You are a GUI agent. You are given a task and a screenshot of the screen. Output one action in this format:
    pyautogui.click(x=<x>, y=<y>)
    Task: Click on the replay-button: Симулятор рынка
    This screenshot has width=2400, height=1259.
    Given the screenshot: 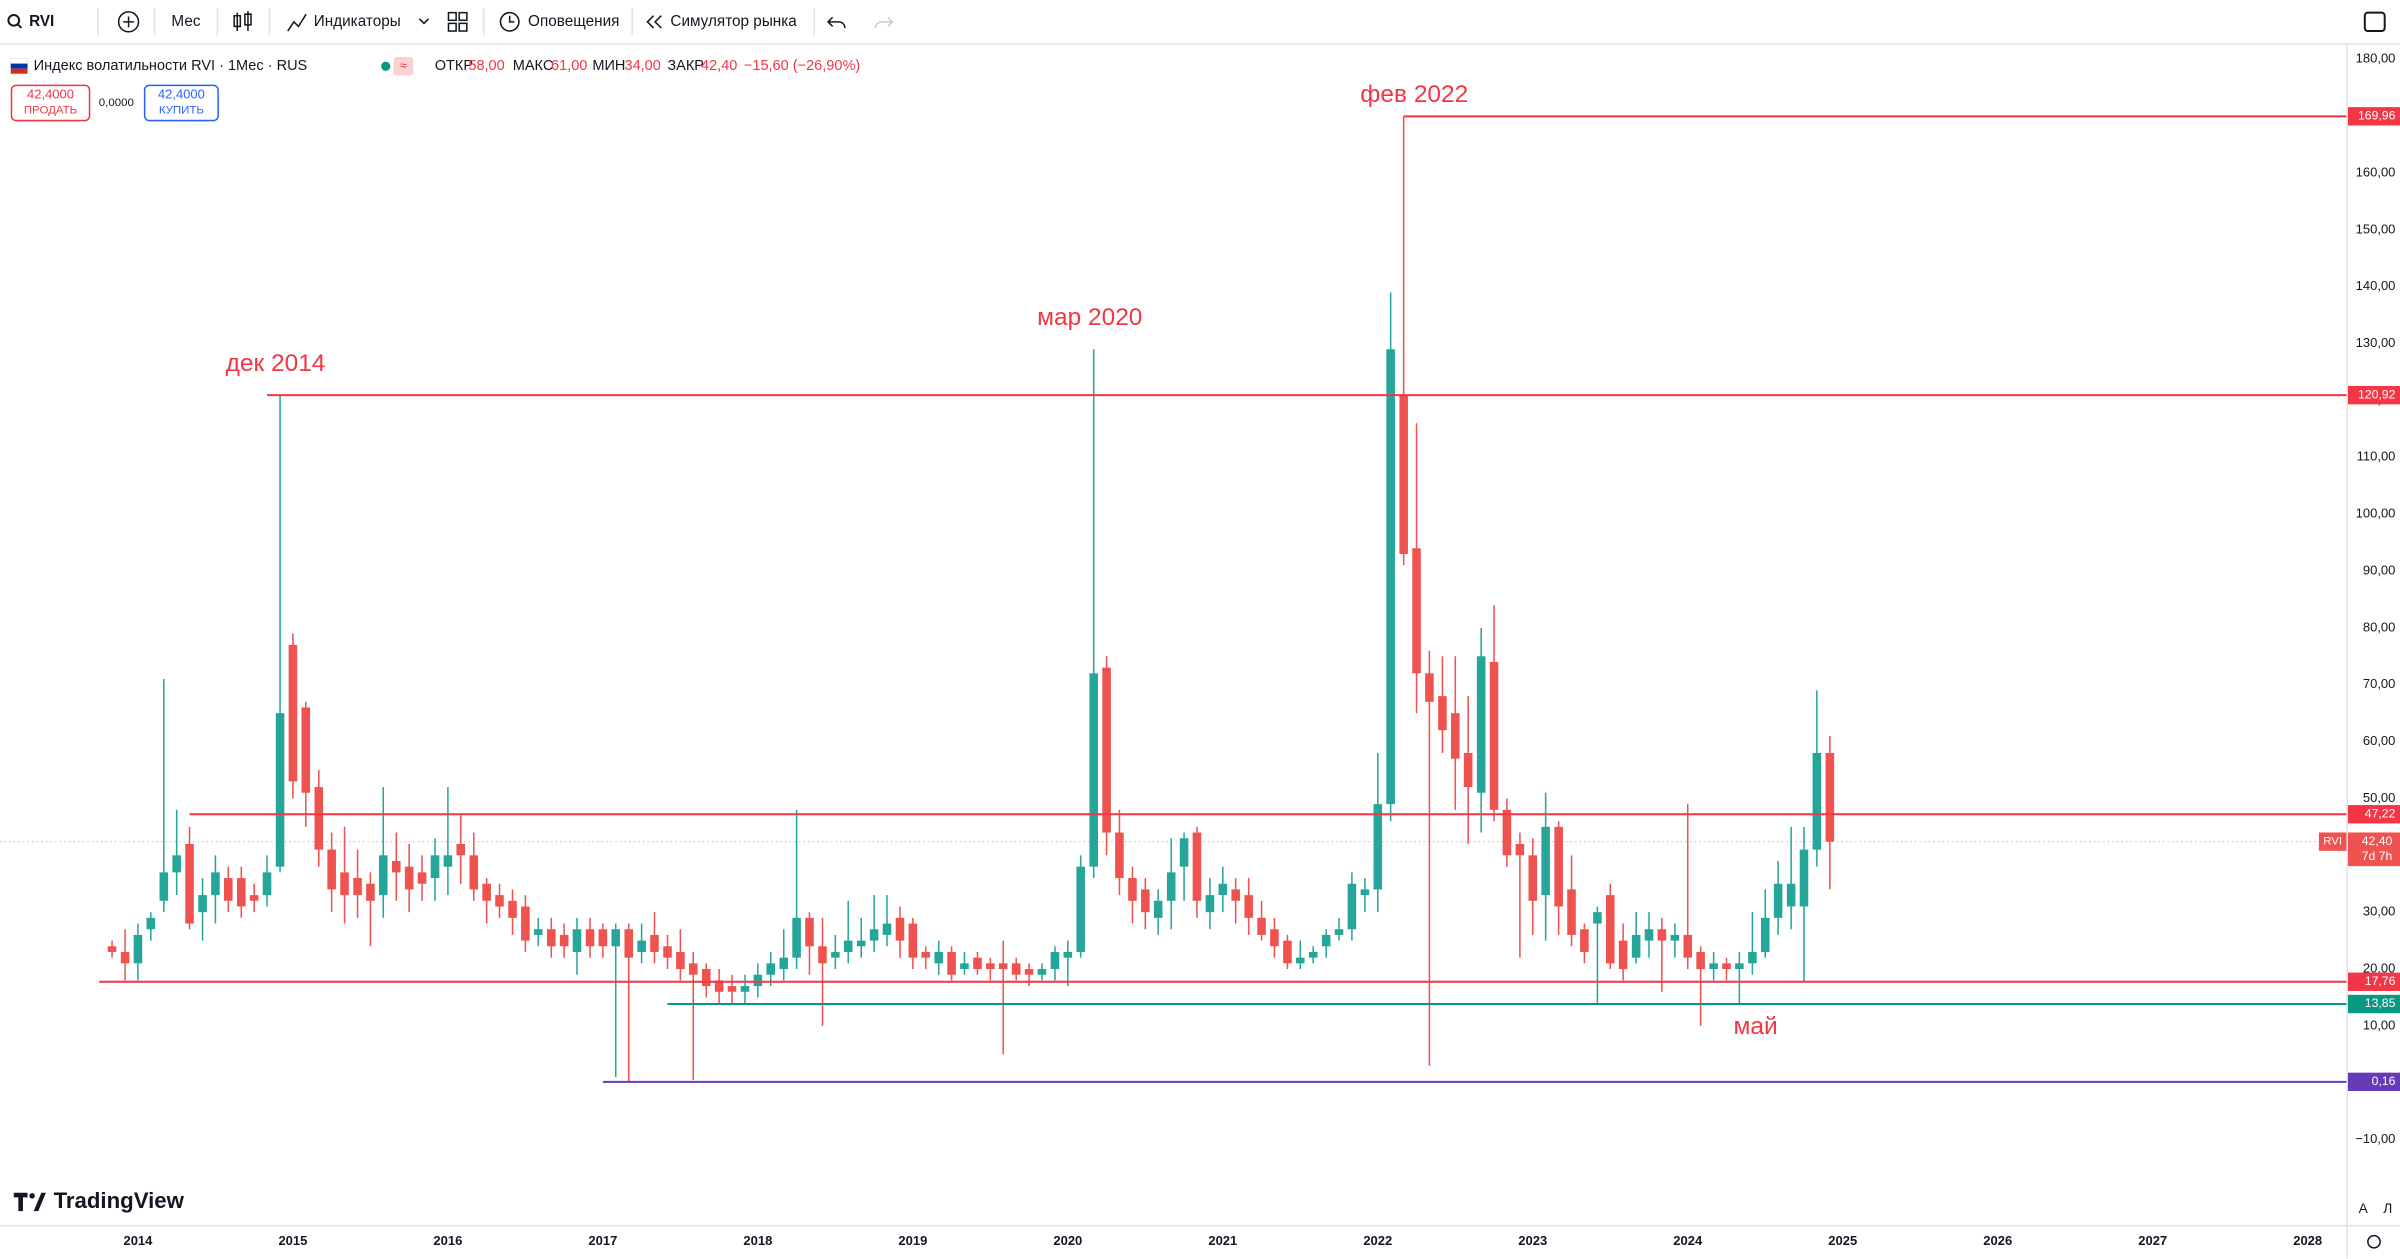 What is the action you would take?
    pyautogui.click(x=733, y=21)
    